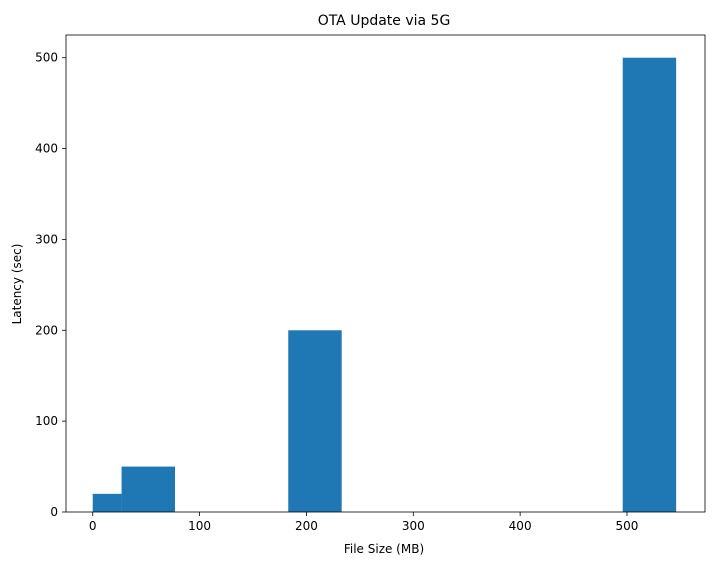 This screenshot has width=715, height=565. Describe the element at coordinates (46, 58) in the screenshot. I see `y-tick-label-5: 500` at that location.